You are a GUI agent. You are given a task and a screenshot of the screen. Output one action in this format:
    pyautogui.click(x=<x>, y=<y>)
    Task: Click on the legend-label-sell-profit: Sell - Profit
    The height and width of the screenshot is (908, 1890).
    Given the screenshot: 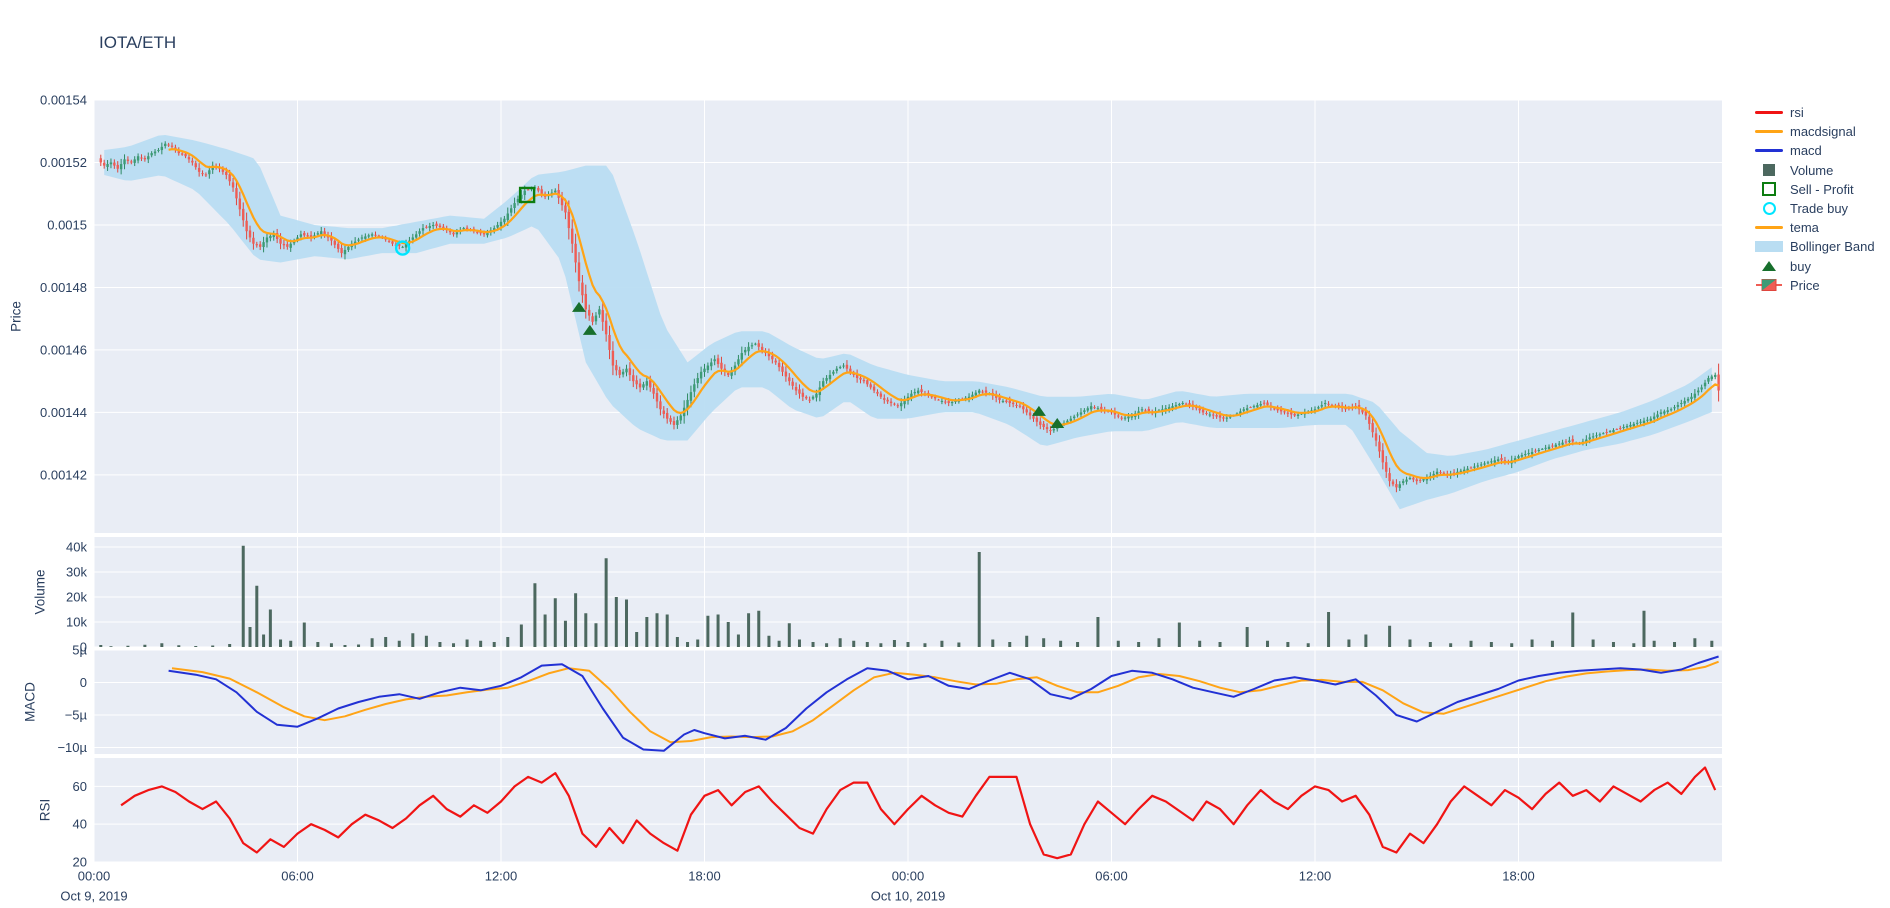 What is the action you would take?
    pyautogui.click(x=1822, y=189)
    